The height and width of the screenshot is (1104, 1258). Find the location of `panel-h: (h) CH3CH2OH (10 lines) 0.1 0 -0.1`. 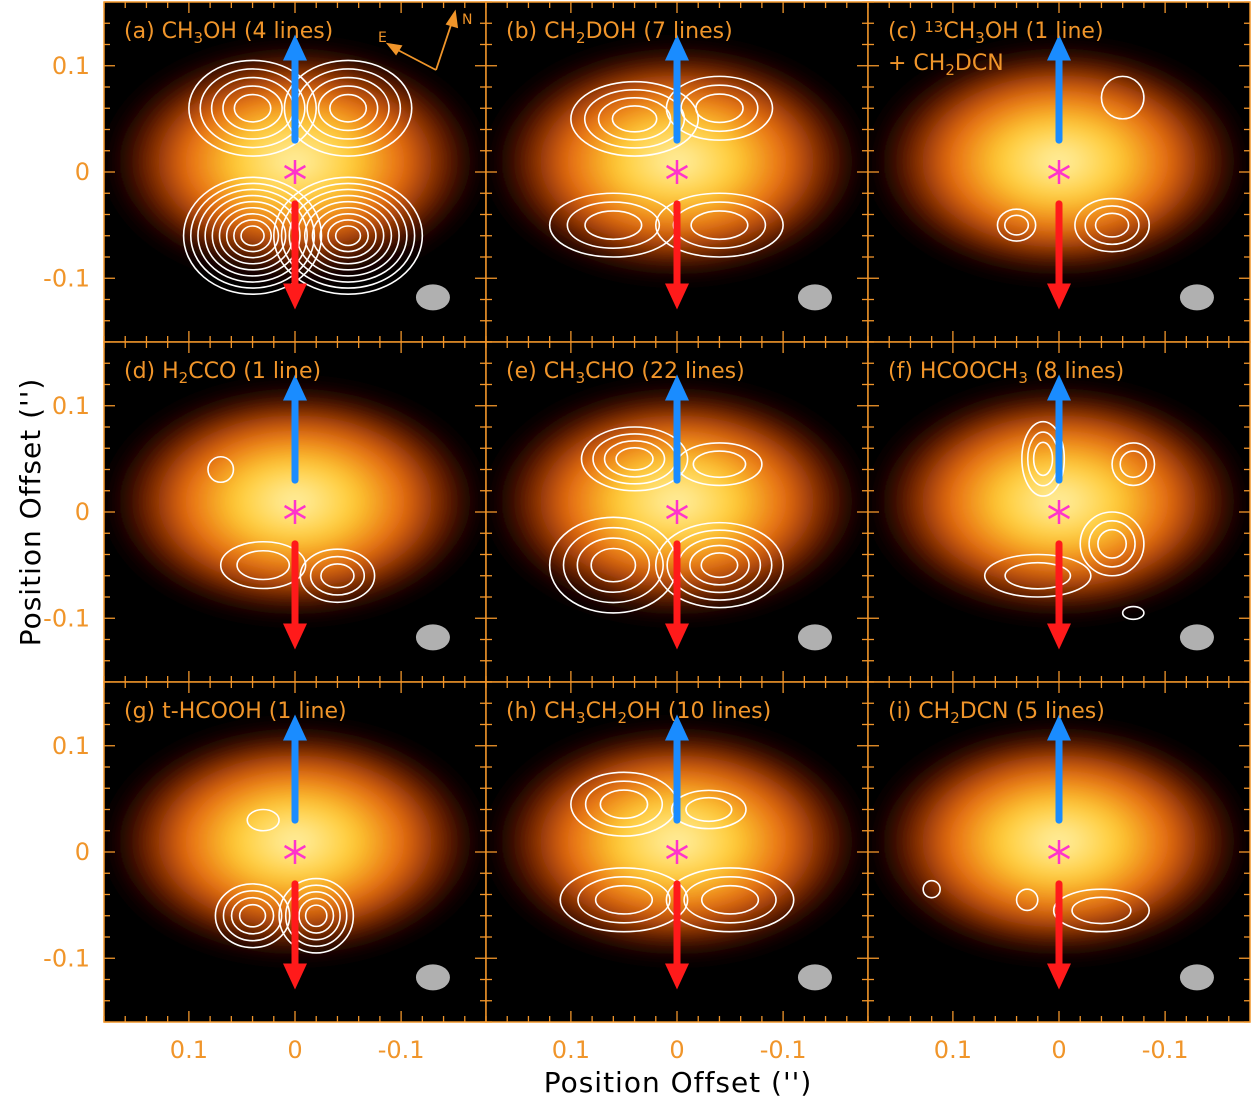

panel-h: (h) CH3CH2OH (10 lines) 0.1 0 -0.1 is located at coordinates (677, 872).